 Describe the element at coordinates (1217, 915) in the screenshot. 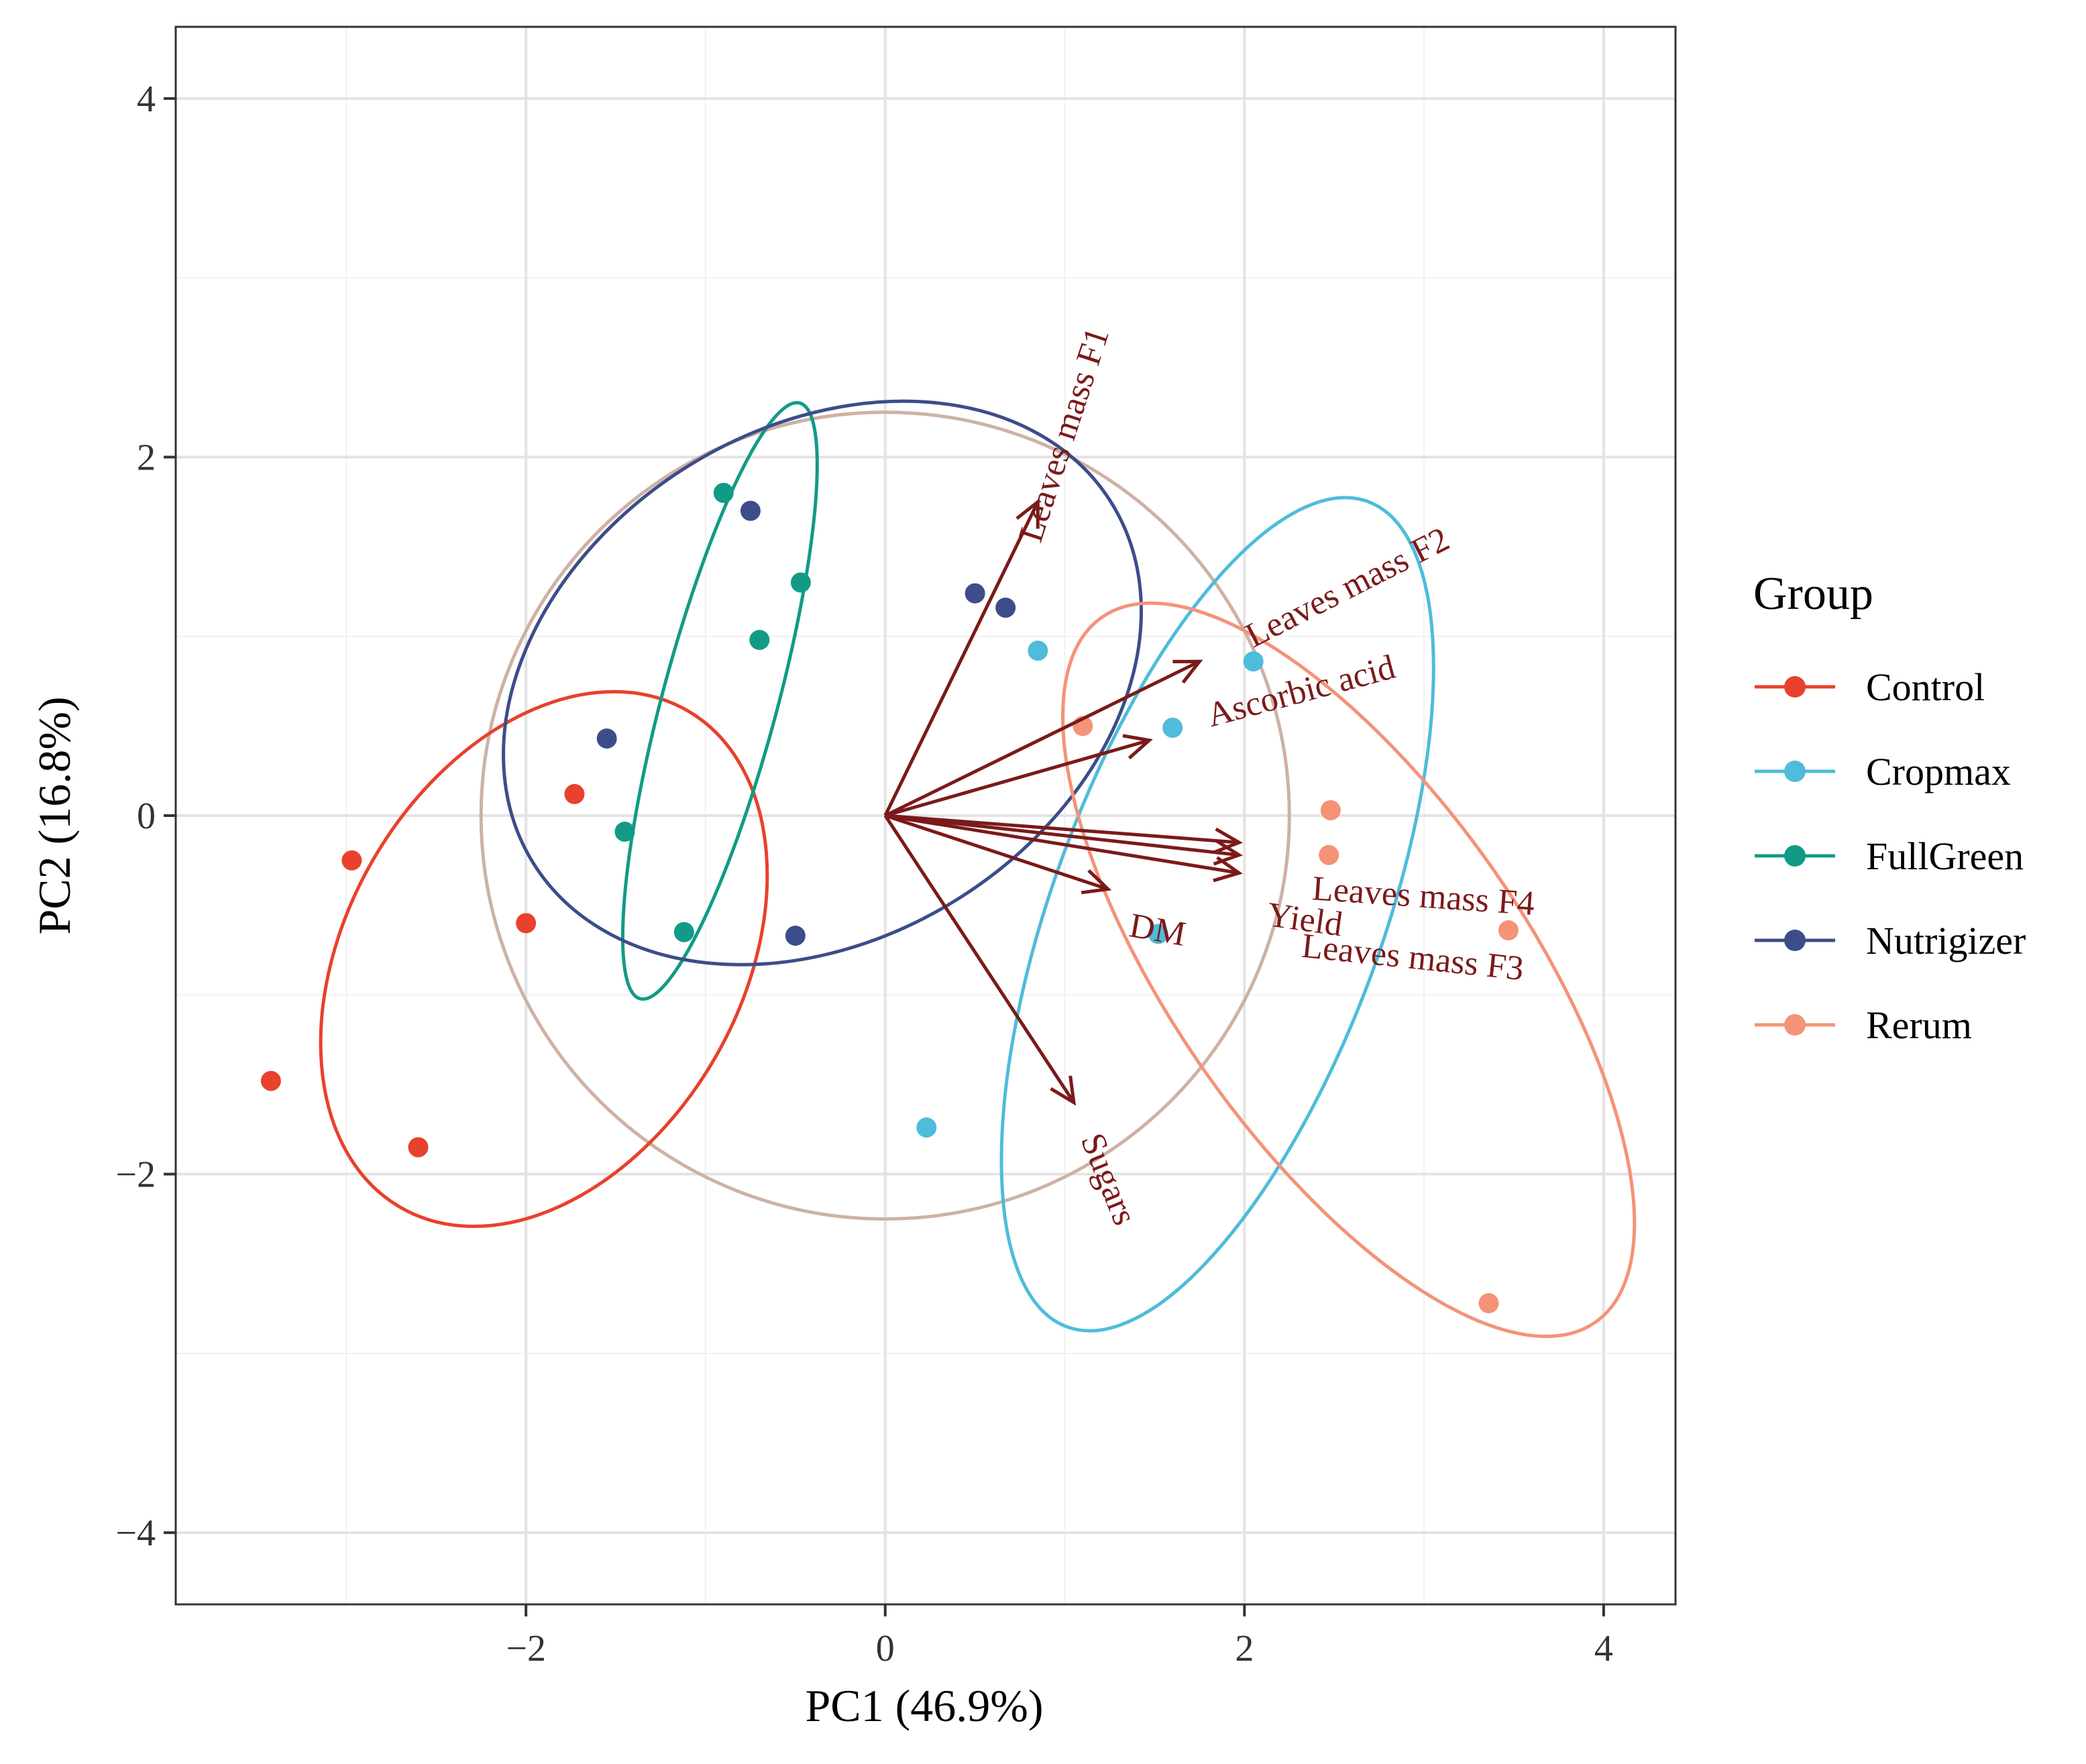

I see `ellipse-cropmax` at that location.